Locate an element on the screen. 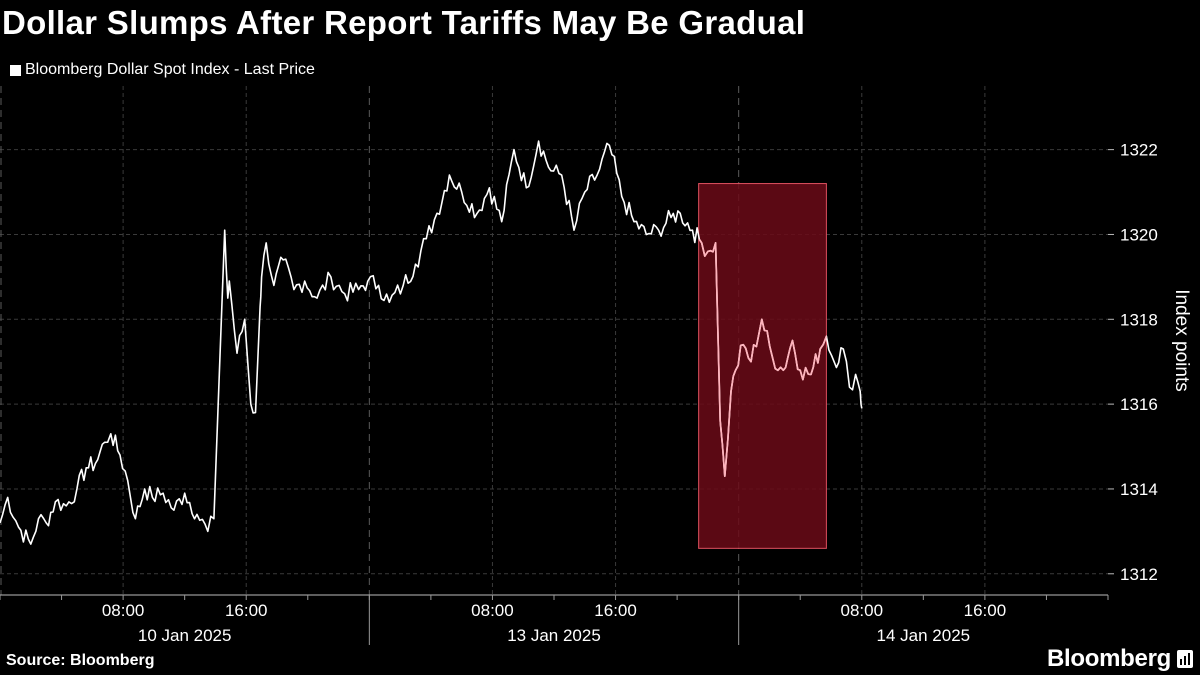 Image resolution: width=1200 pixels, height=675 pixels. series-line-highlighted is located at coordinates (763, 358).